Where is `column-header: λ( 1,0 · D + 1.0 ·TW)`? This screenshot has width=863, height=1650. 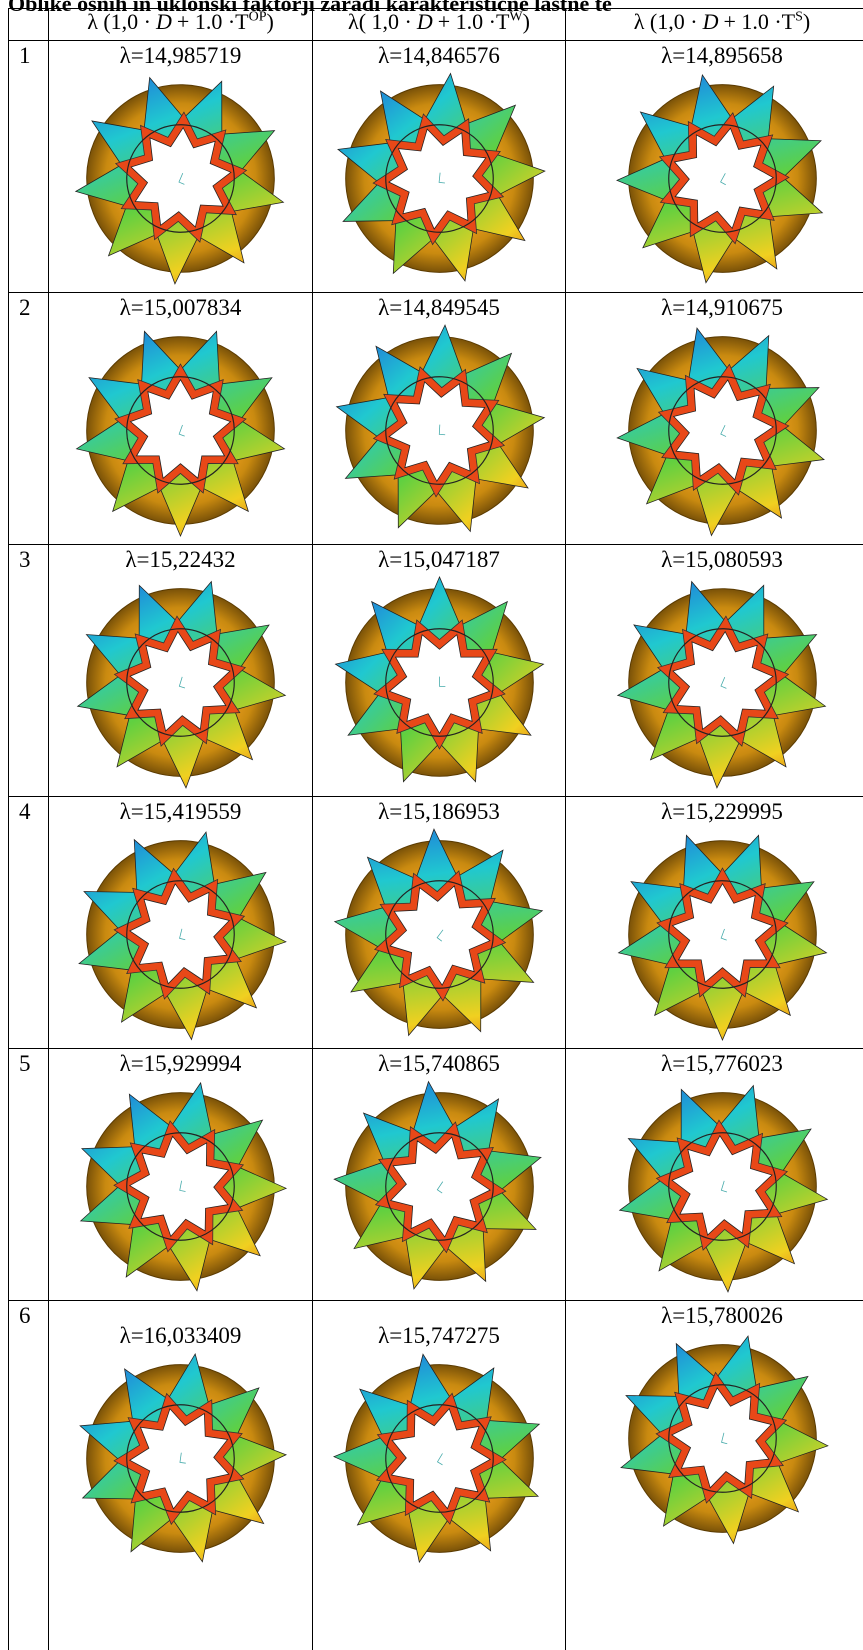
column-header: λ( 1,0 · D + 1.0 ·TW) is located at coordinates (439, 24).